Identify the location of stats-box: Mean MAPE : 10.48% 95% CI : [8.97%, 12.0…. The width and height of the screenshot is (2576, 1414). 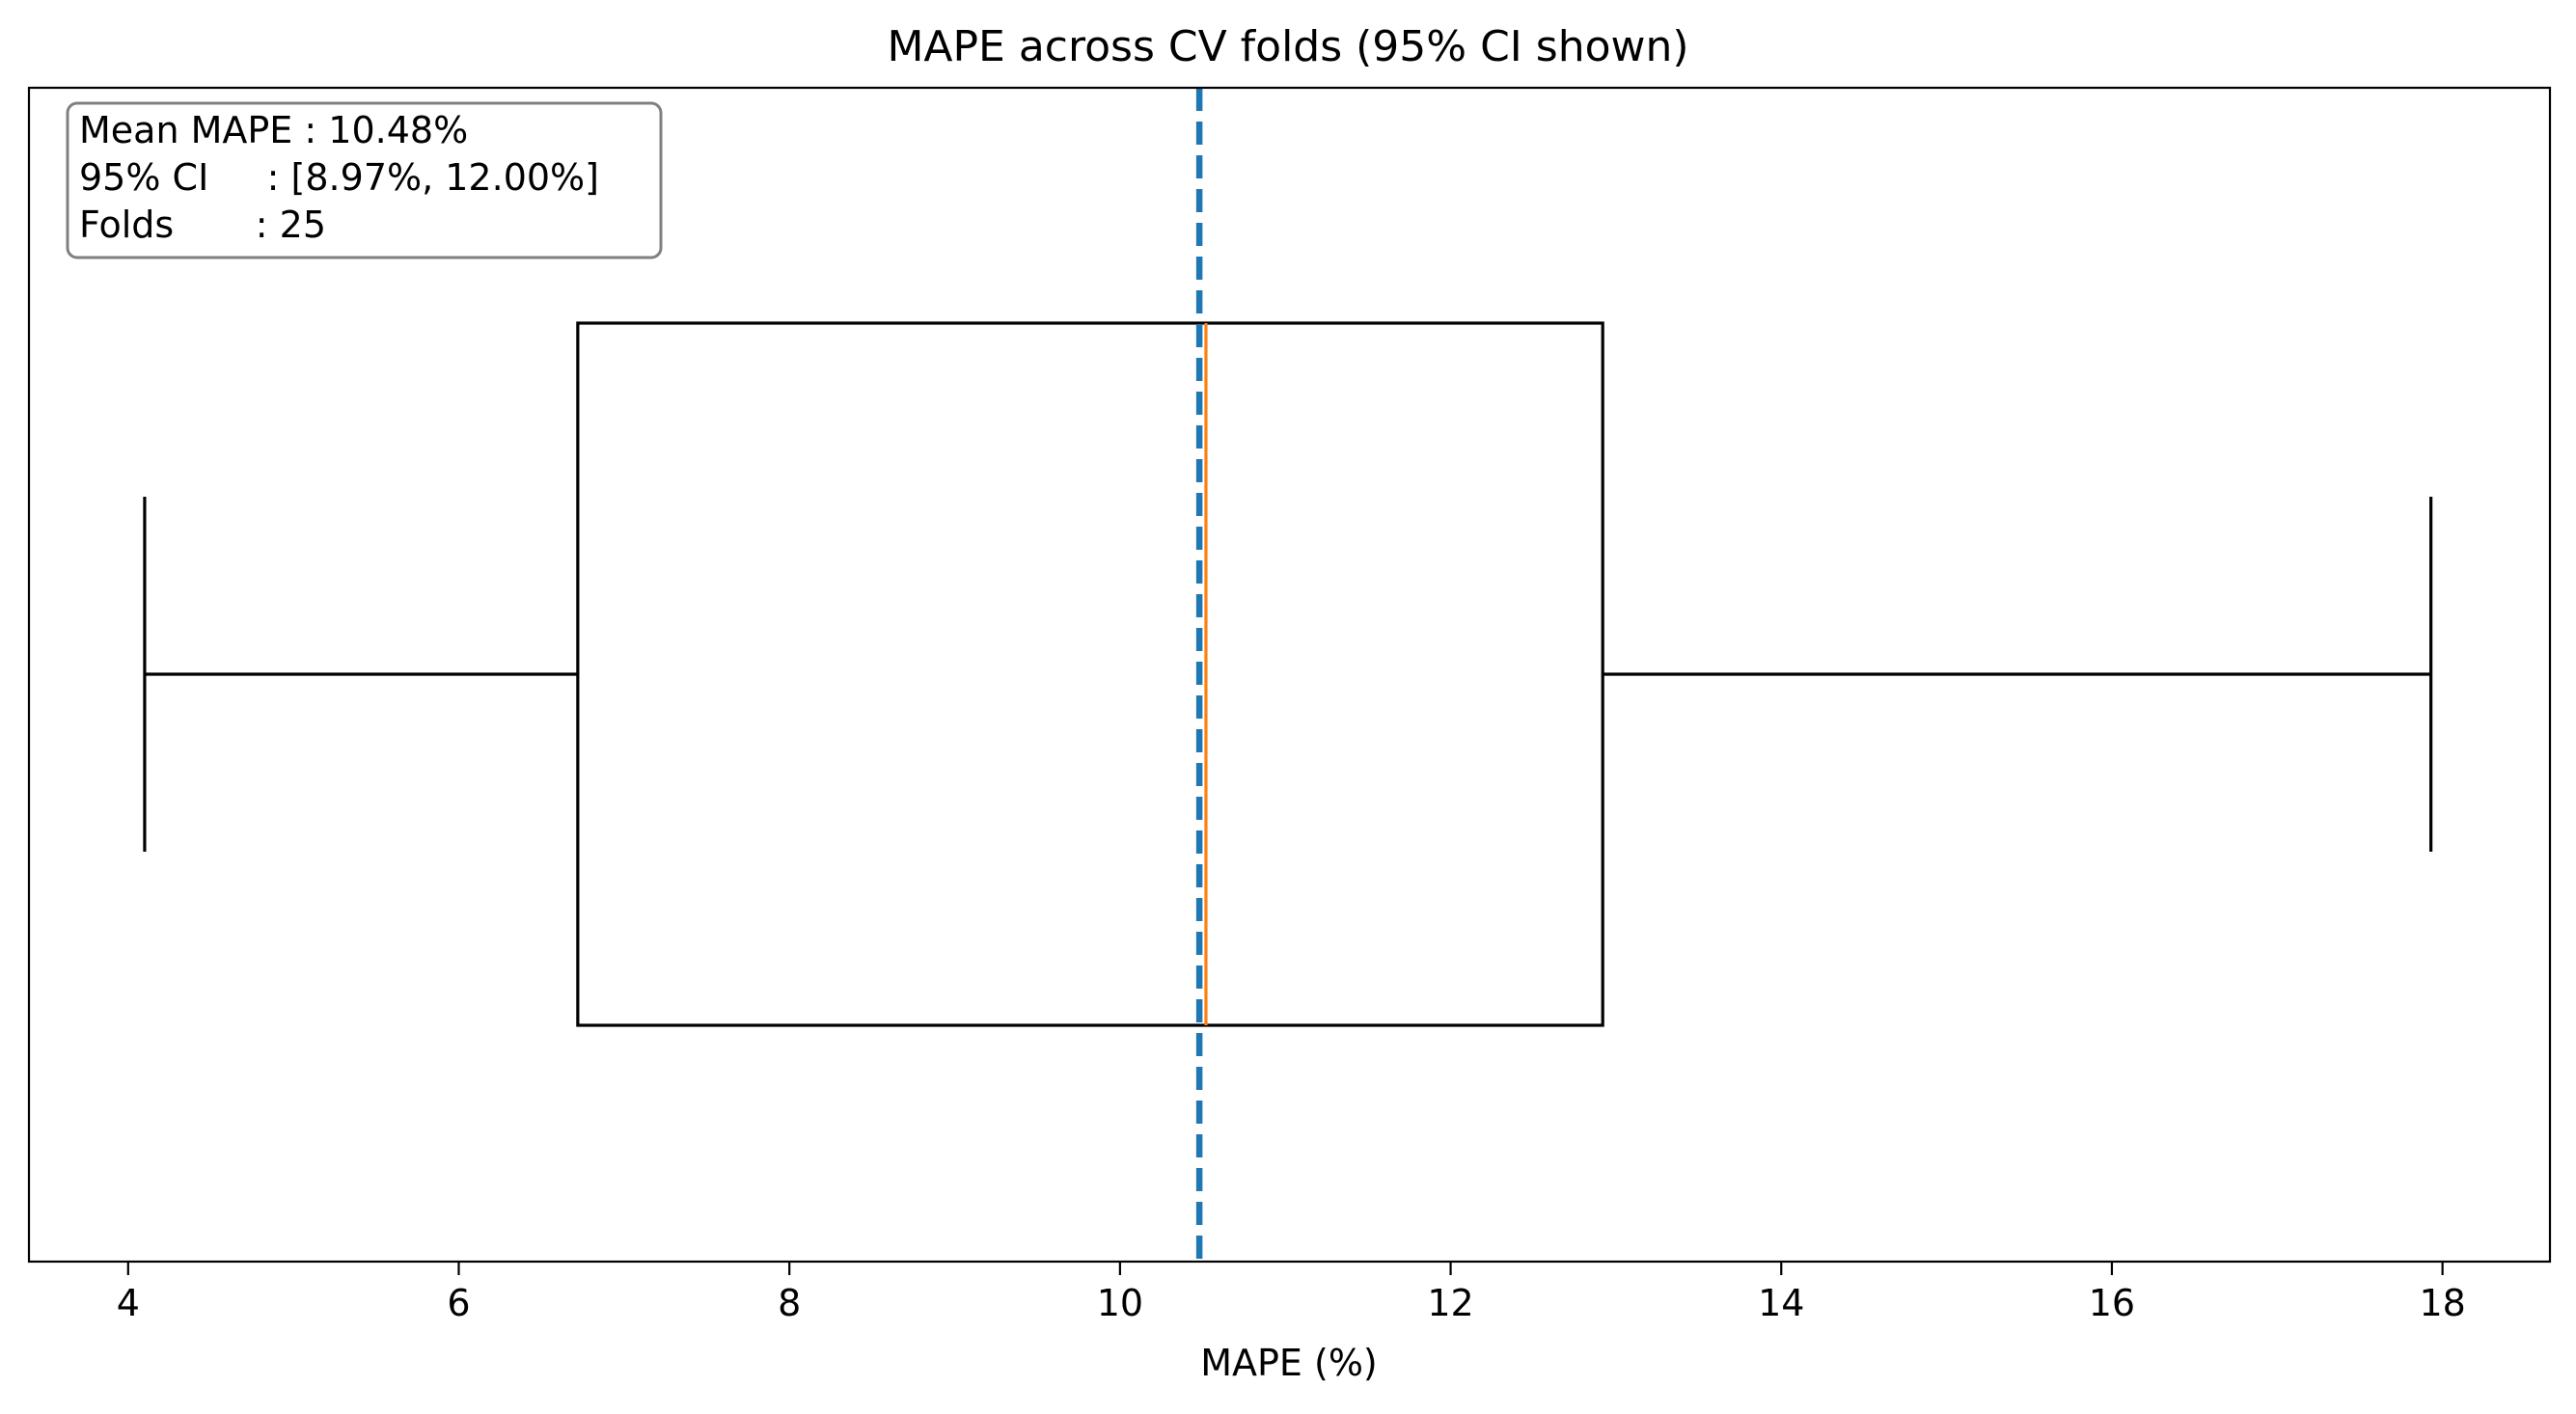
(365, 180).